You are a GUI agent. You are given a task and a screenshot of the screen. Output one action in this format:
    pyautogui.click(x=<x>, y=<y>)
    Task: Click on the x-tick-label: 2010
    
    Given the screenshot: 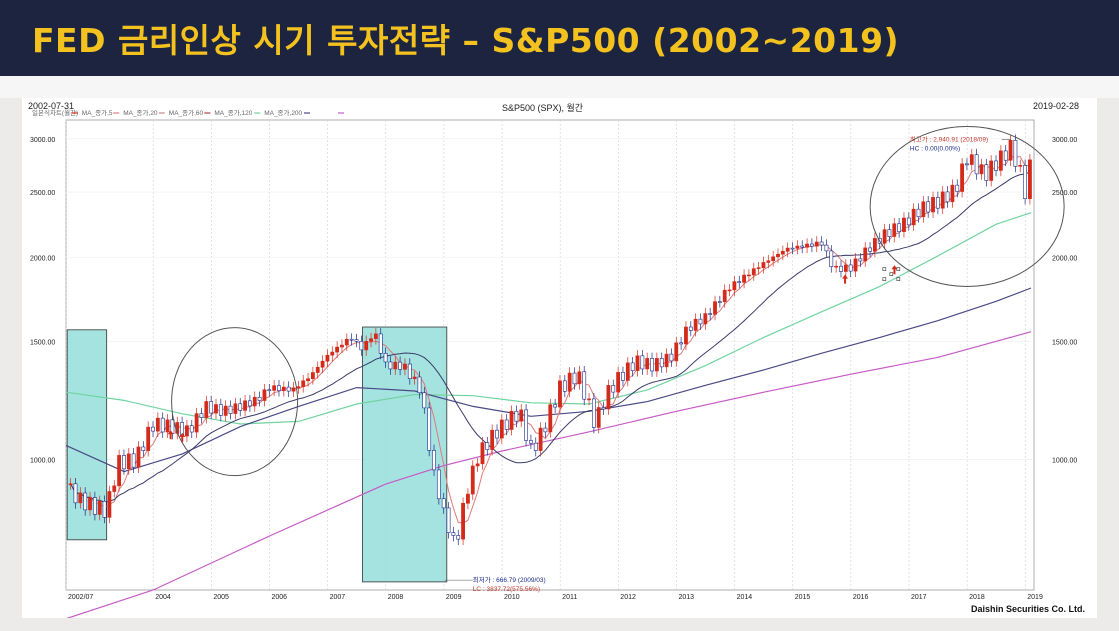 What is the action you would take?
    pyautogui.click(x=512, y=597)
    